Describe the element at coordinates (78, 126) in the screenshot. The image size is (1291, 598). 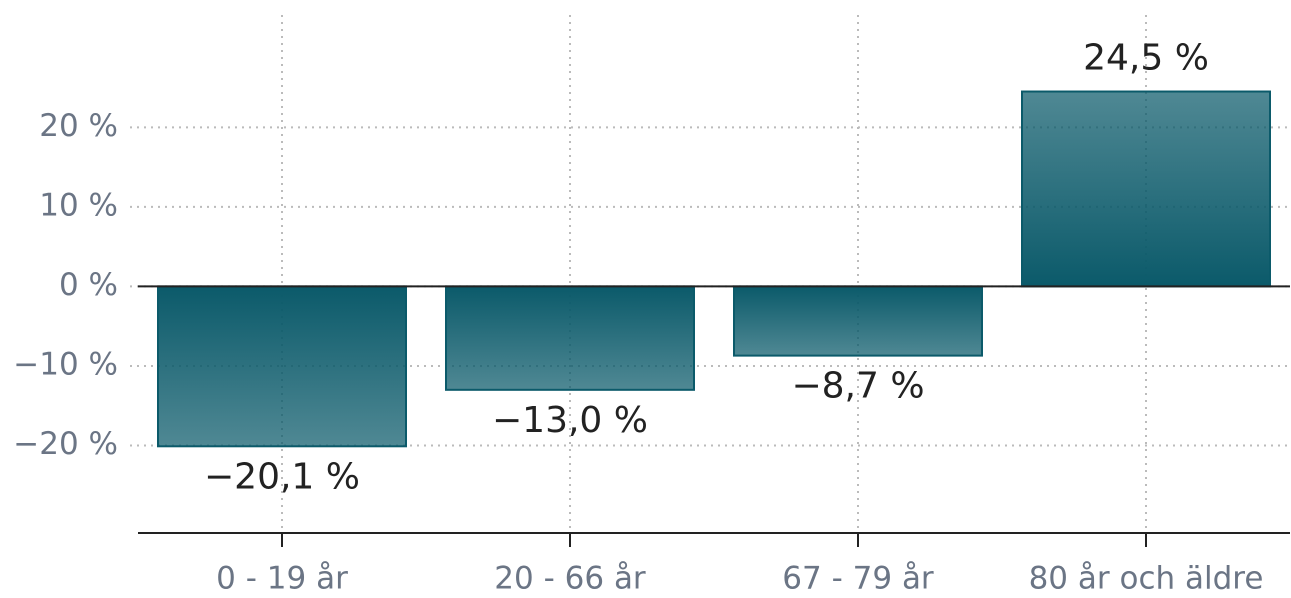
I see `y-tick-label: 20 %` at that location.